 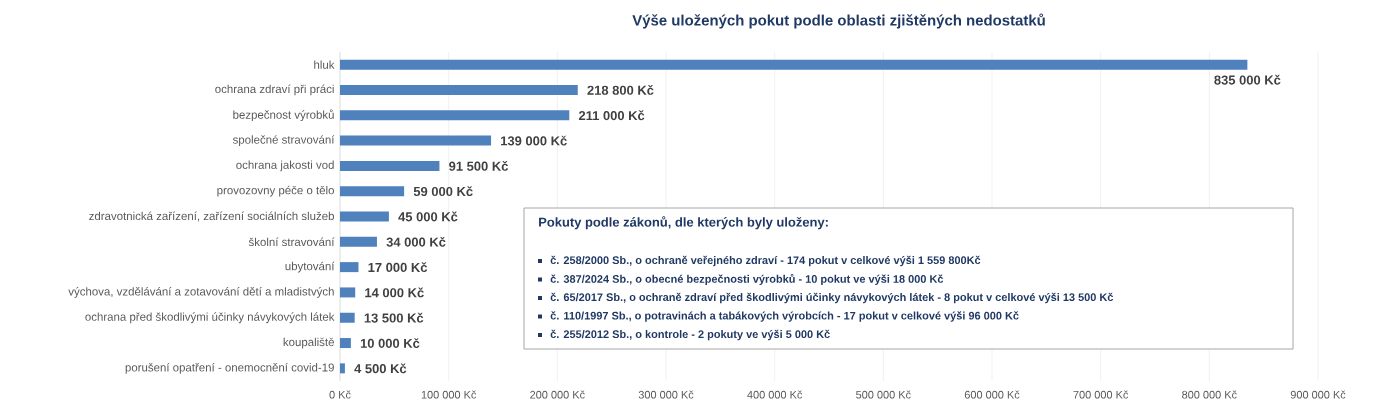 What do you see at coordinates (1101, 394) in the screenshot?
I see `x-tick-label: 700 000 Kč` at bounding box center [1101, 394].